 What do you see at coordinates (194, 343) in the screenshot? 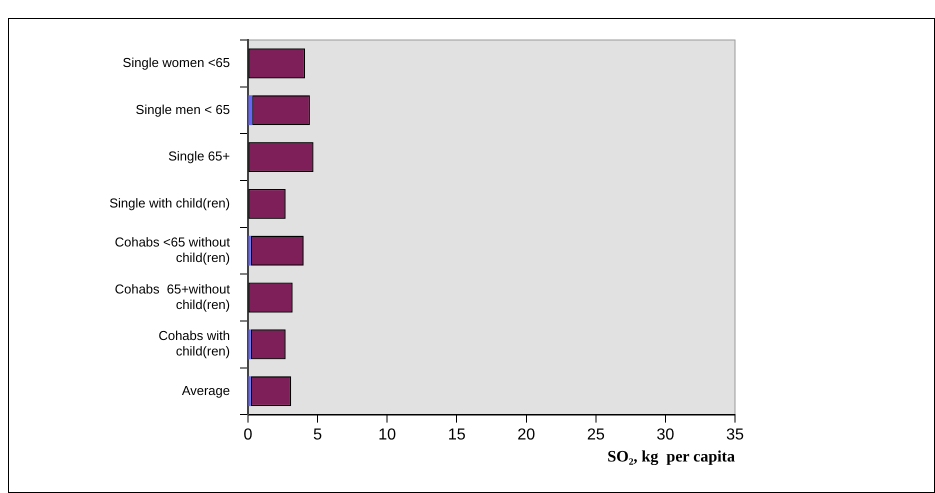
I see `y-tick-label: Cohabs with child(ren)` at bounding box center [194, 343].